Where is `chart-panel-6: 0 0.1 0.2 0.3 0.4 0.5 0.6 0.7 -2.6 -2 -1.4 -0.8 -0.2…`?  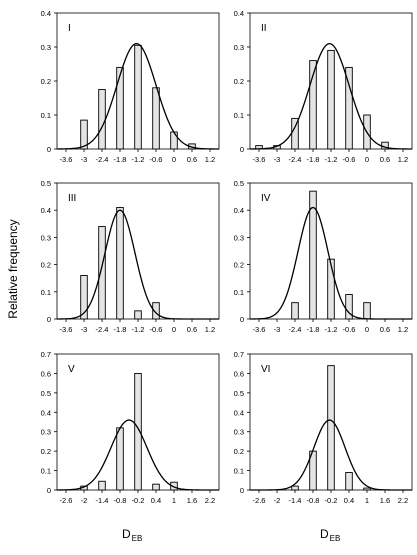 chart-panel-6: 0 0.1 0.2 0.3 0.4 0.5 0.6 0.7 -2.6 -2 -1.4 -0.8 -0.2… is located at coordinates (323, 427).